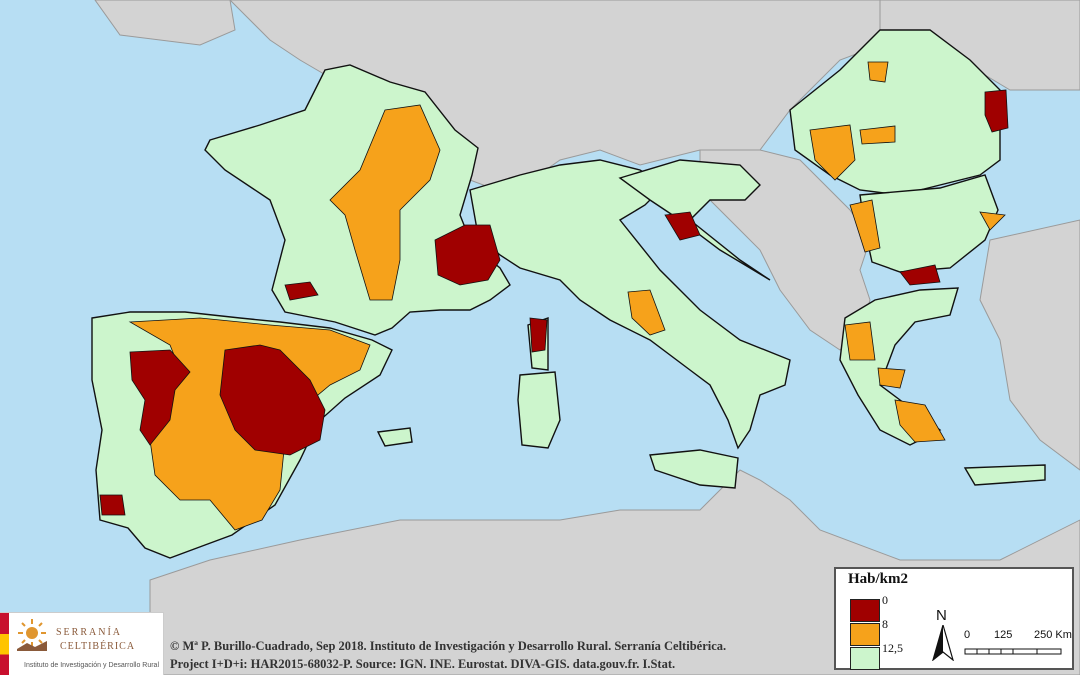 This screenshot has width=1080, height=675. Describe the element at coordinates (98, 646) in the screenshot. I see `logo-name-line2: CELTIBÉRICA` at that location.